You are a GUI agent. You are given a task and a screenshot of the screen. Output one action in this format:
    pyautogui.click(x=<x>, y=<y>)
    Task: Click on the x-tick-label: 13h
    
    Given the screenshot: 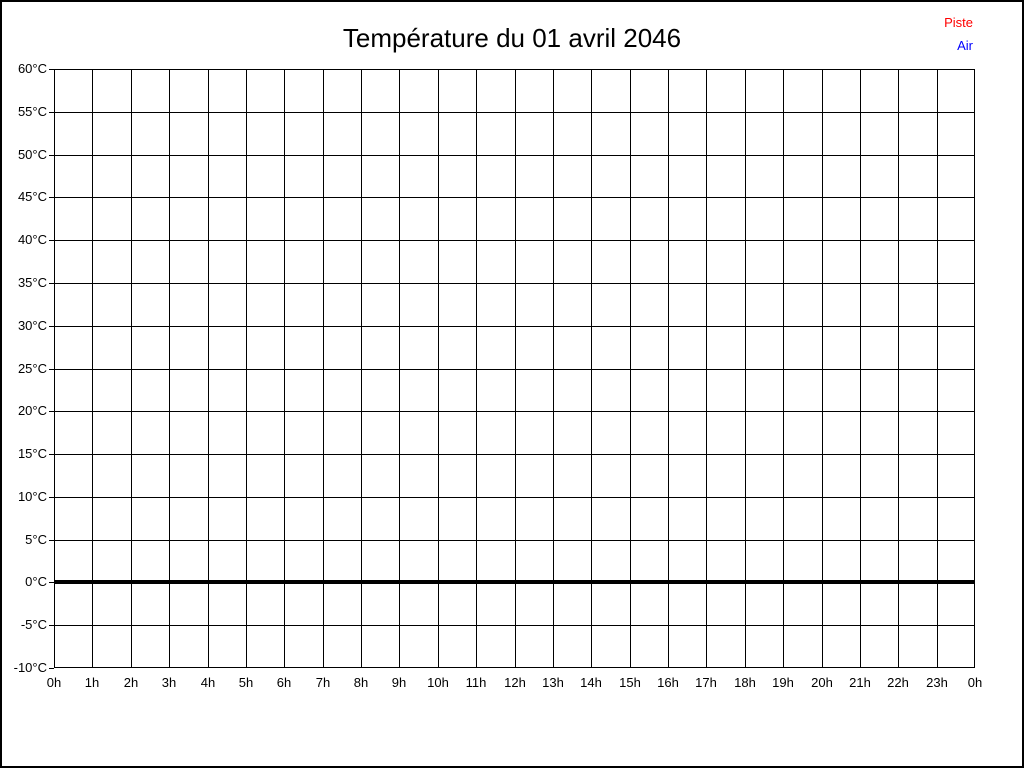 What is the action you would take?
    pyautogui.click(x=553, y=682)
    